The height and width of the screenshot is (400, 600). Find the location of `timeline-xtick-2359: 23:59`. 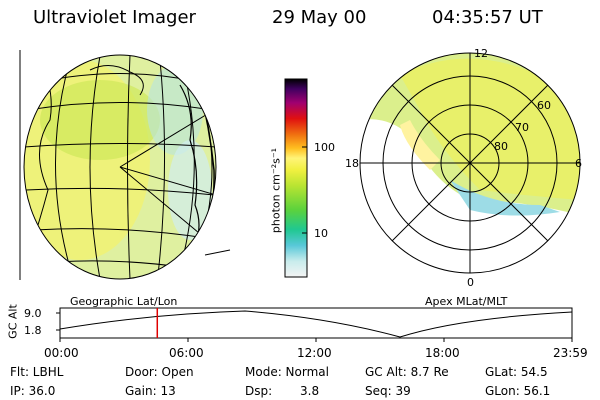

timeline-xtick-2359: 23:59 is located at coordinates (570, 353).